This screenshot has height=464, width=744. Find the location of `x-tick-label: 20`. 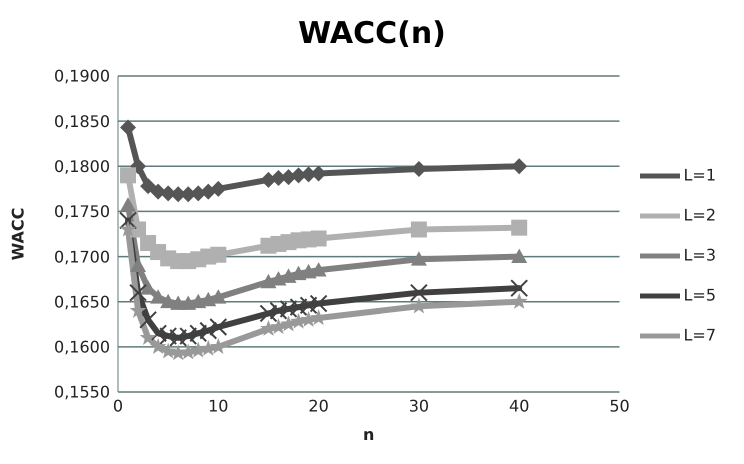

x-tick-label: 20 is located at coordinates (318, 406).